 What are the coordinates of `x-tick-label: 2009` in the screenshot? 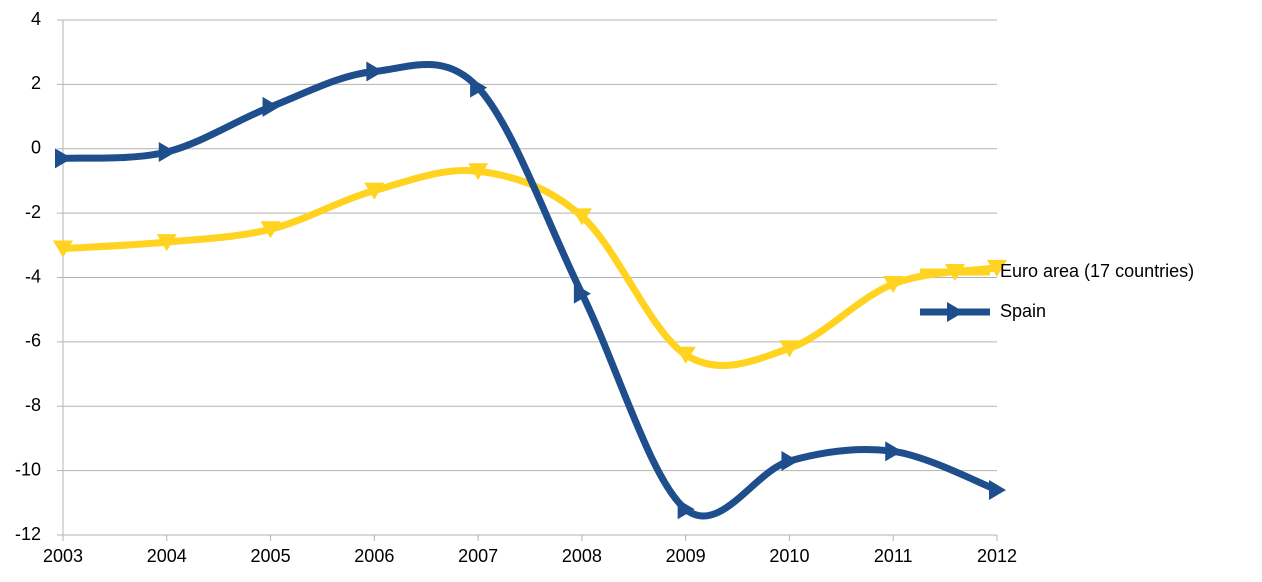 It's located at (686, 556).